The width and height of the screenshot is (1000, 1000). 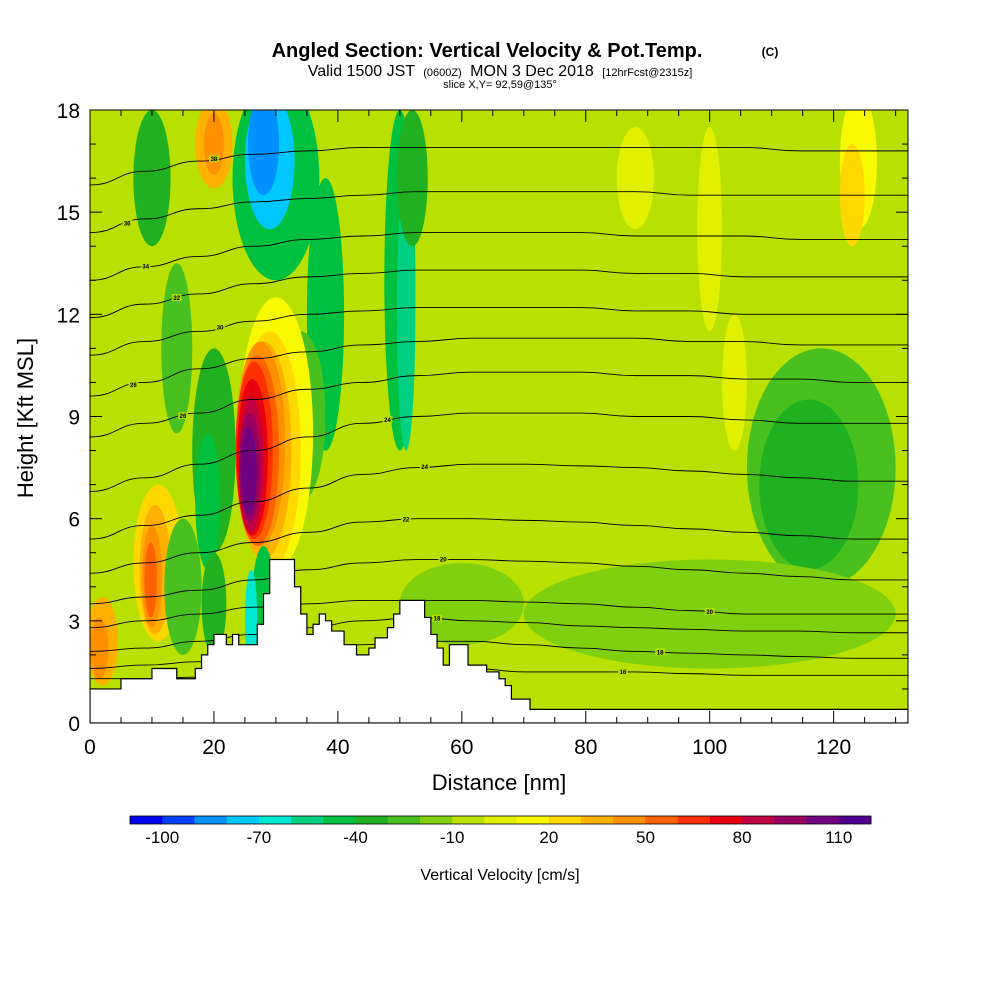 What do you see at coordinates (500, 831) in the screenshot?
I see `colorbar: -100 -70 -40 -10 20 50 80 110` at bounding box center [500, 831].